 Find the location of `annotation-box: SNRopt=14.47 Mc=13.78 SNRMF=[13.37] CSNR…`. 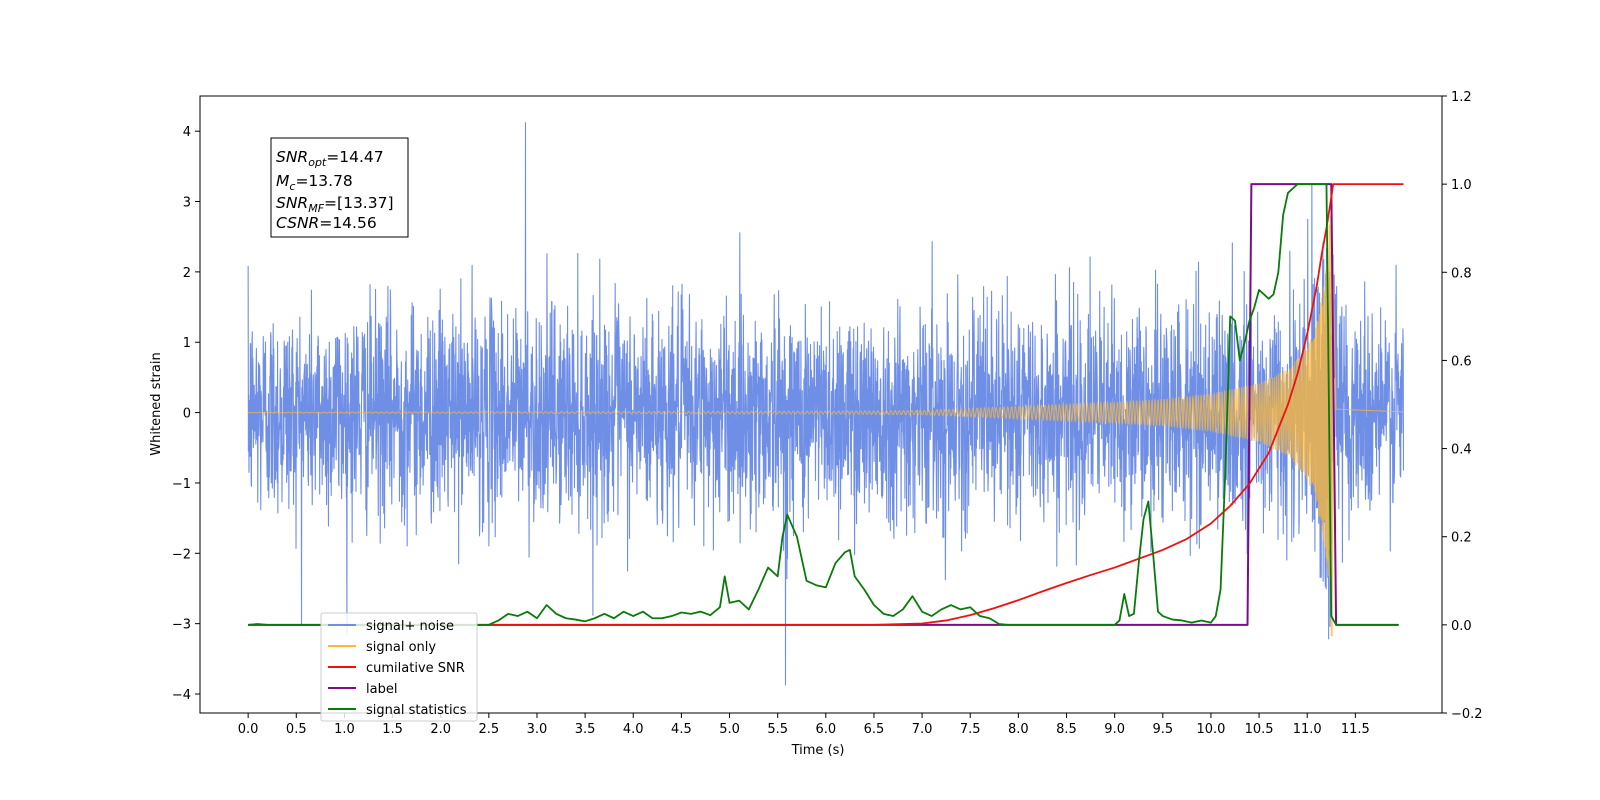

annotation-box: SNRopt=14.47 Mc=13.78 SNRMF=[13.37] CSNR… is located at coordinates (339, 187).